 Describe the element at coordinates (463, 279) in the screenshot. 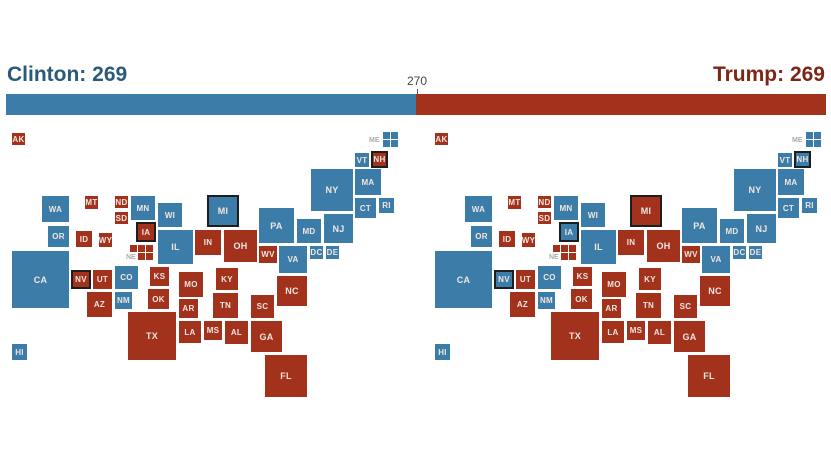

I see `state-ca: CA` at that location.